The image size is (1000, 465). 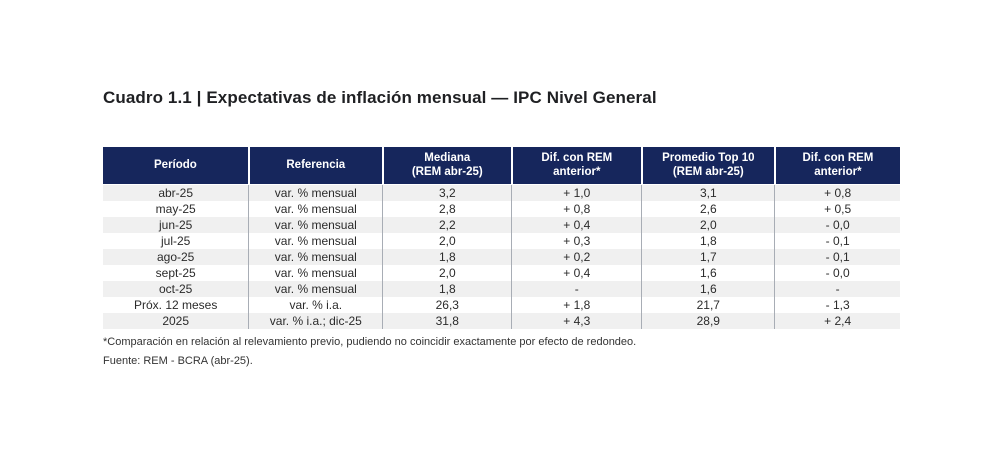 I want to click on table-cell: jun-25, so click(x=176, y=225).